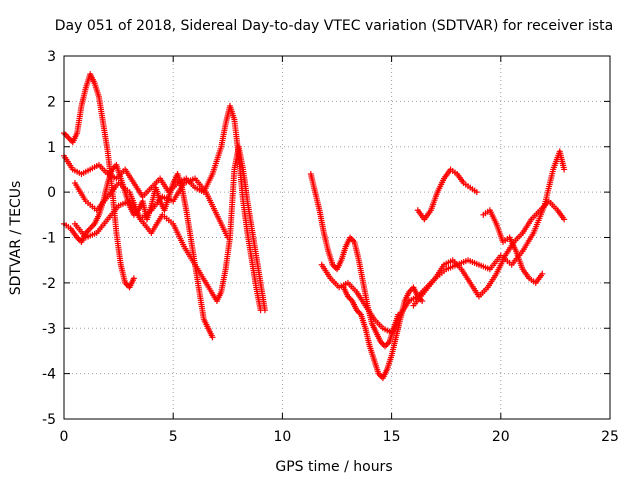 This screenshot has width=640, height=480. I want to click on y-tick-label: 3, so click(51, 57).